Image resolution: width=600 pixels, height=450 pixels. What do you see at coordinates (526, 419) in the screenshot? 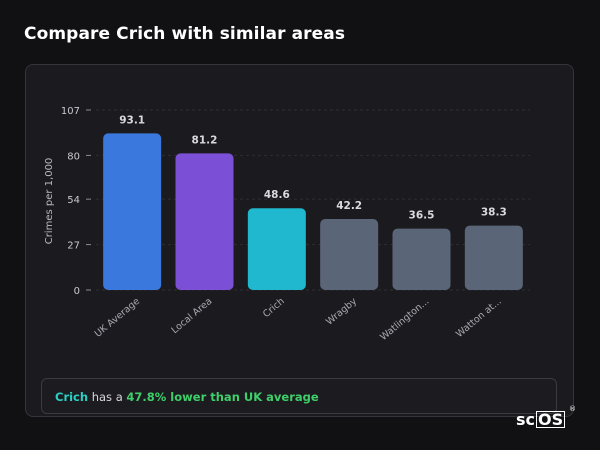
I see `brand-text: sc` at bounding box center [526, 419].